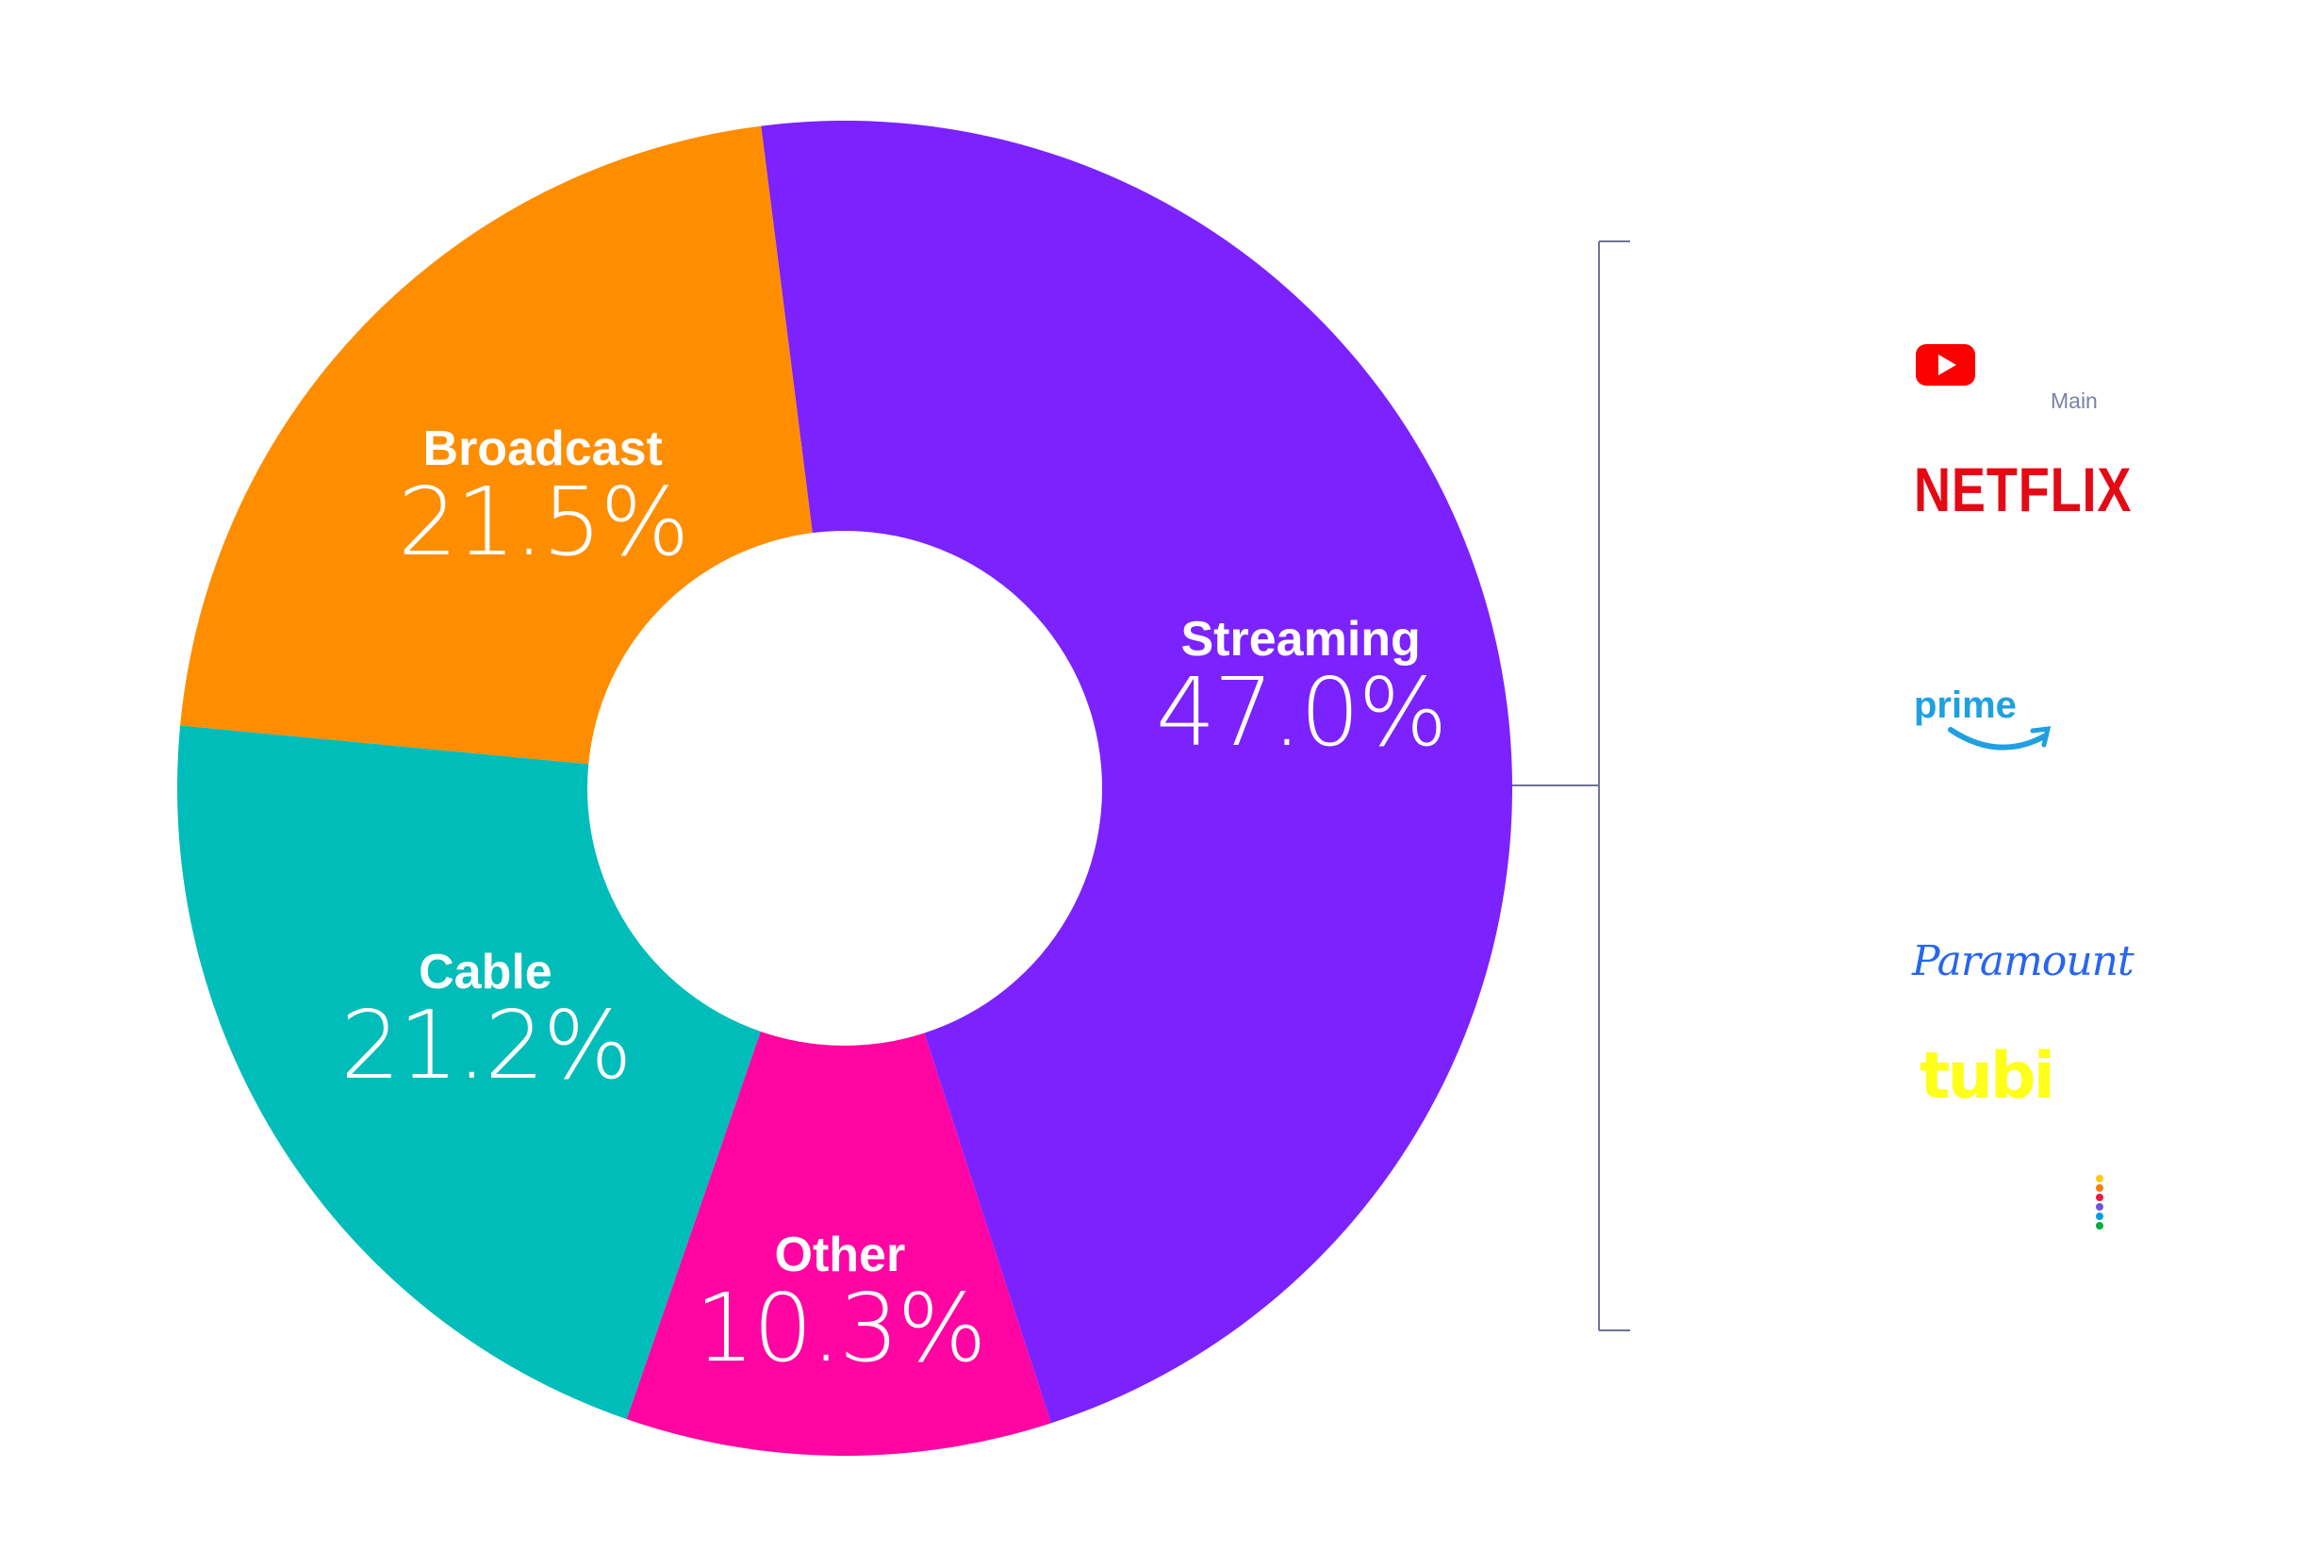  What do you see at coordinates (2023, 961) in the screenshot?
I see `paramount-logo: Paramount` at bounding box center [2023, 961].